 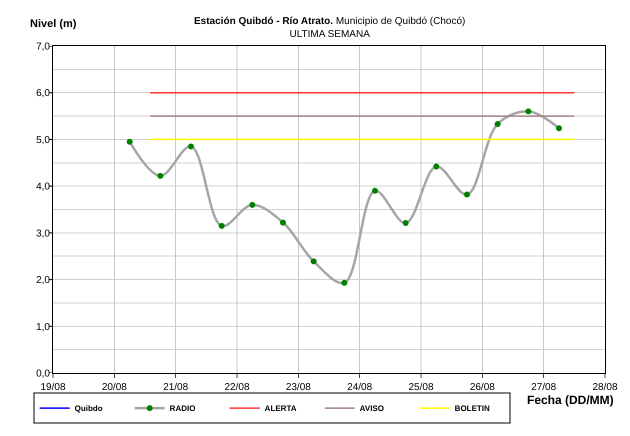 I want to click on x-tick-label: 26/08, so click(x=483, y=387).